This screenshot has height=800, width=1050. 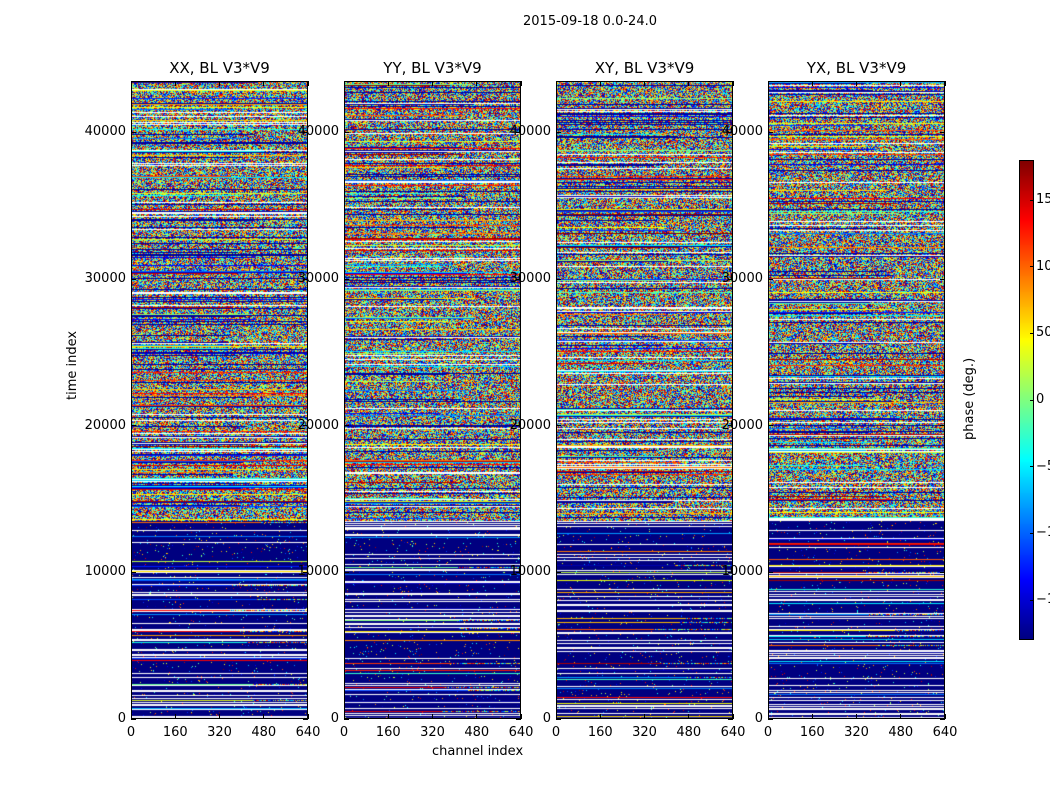 I want to click on colorbar-tick-label: −50, so click(x=1043, y=466).